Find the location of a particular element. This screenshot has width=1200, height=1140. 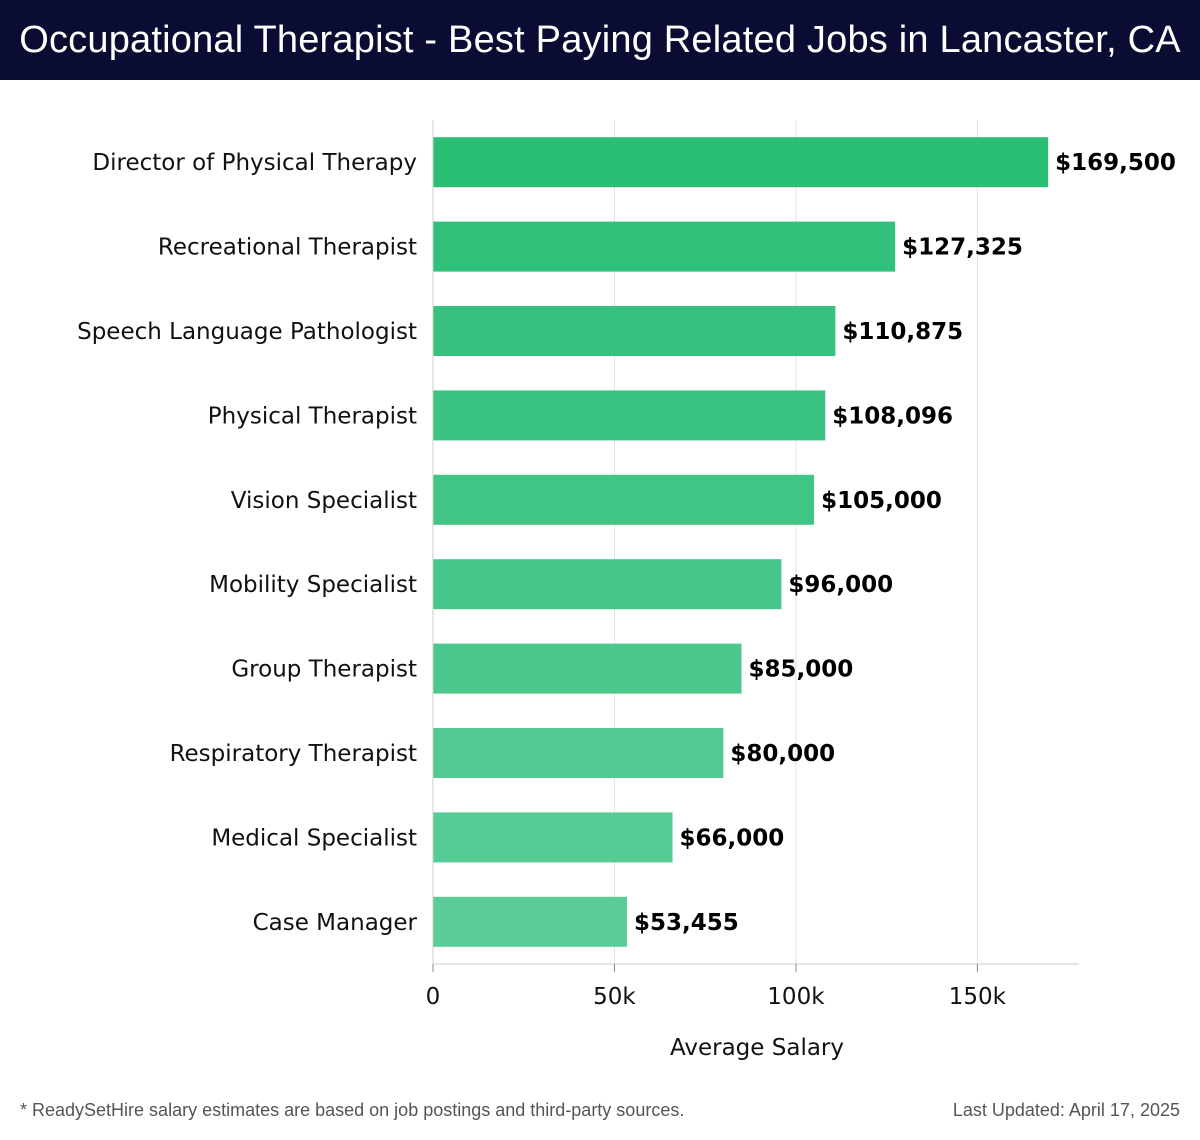

category-label: Case Manager is located at coordinates (335, 923).